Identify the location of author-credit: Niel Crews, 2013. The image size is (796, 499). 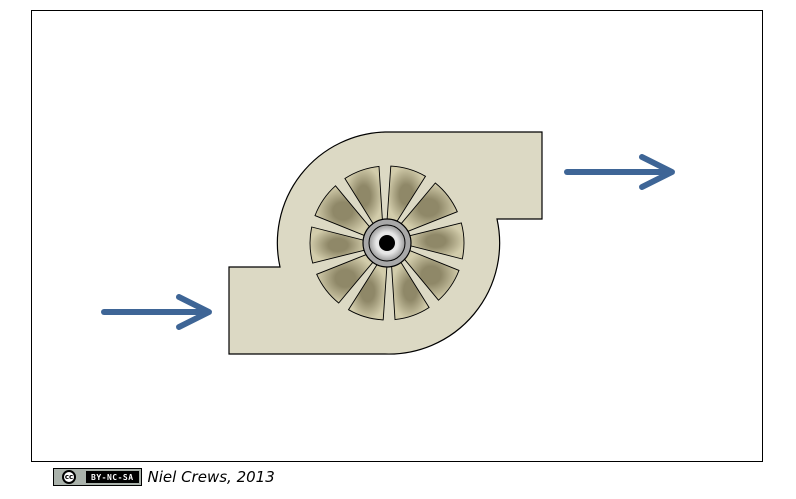
(211, 477).